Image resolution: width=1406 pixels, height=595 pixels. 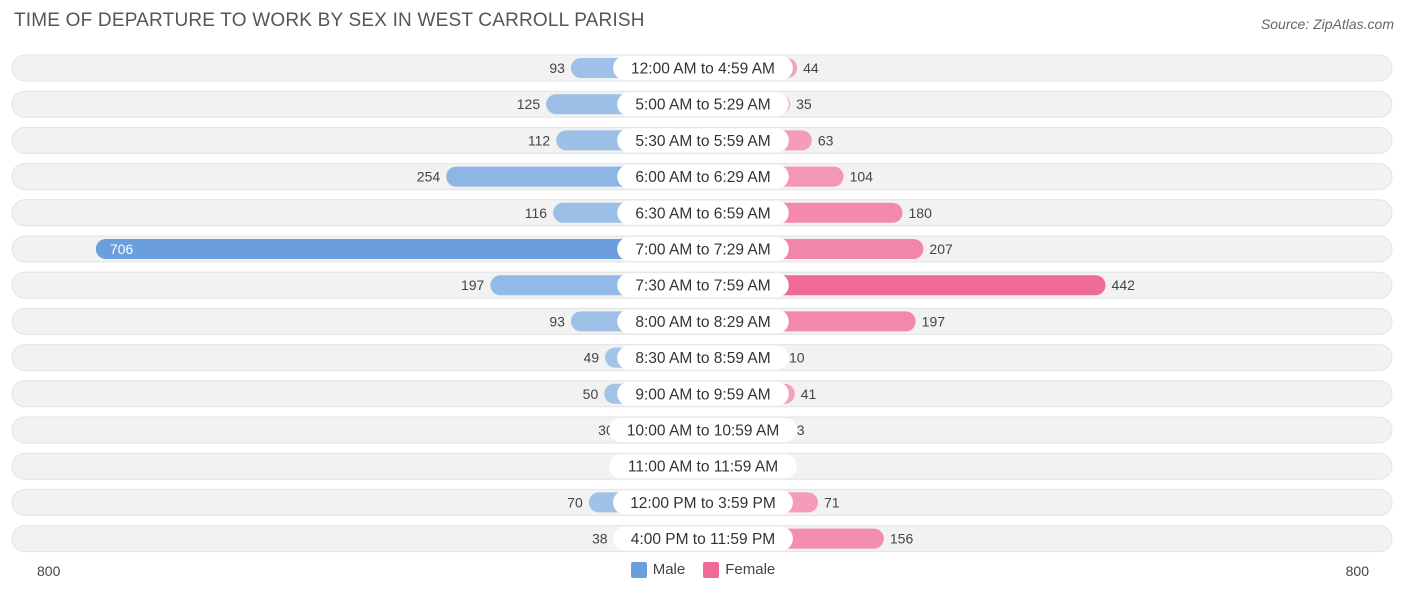 I want to click on value-label-female: 44, so click(x=811, y=68).